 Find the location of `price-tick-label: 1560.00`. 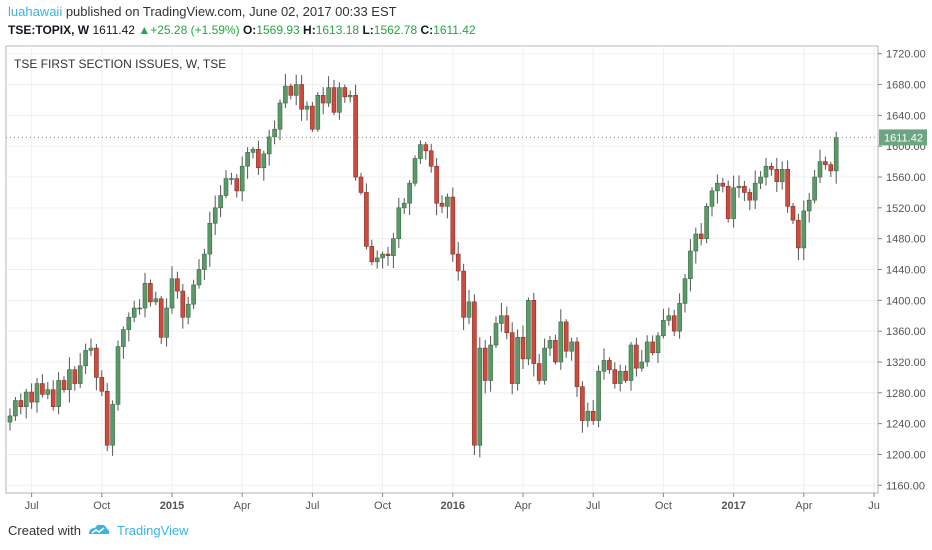

price-tick-label: 1560.00 is located at coordinates (906, 178).